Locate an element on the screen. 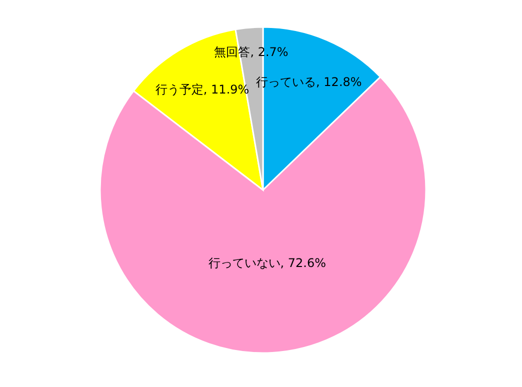 The width and height of the screenshot is (522, 387). slice-label: 行っていない, 72.6% is located at coordinates (267, 263).